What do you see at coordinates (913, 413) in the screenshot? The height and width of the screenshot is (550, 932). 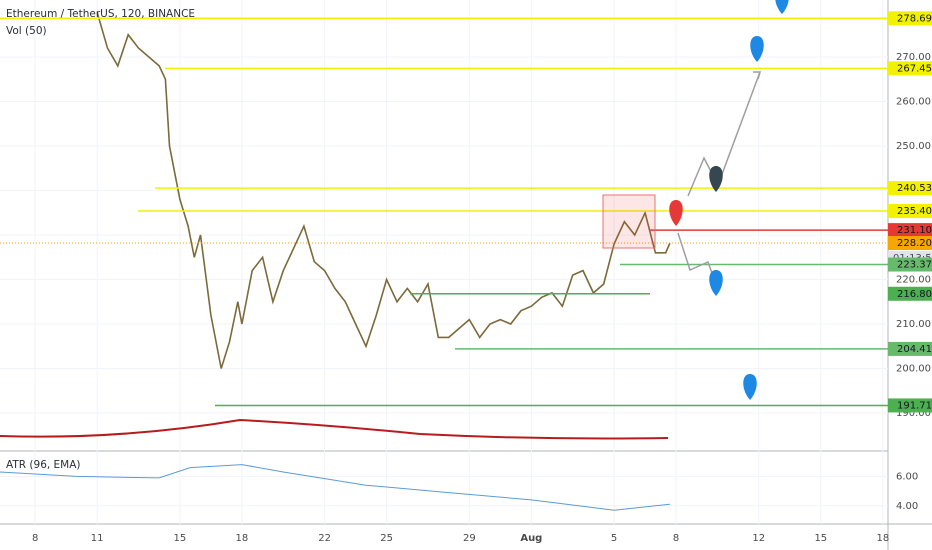 I see `y-tick-label: 190.00` at bounding box center [913, 413].